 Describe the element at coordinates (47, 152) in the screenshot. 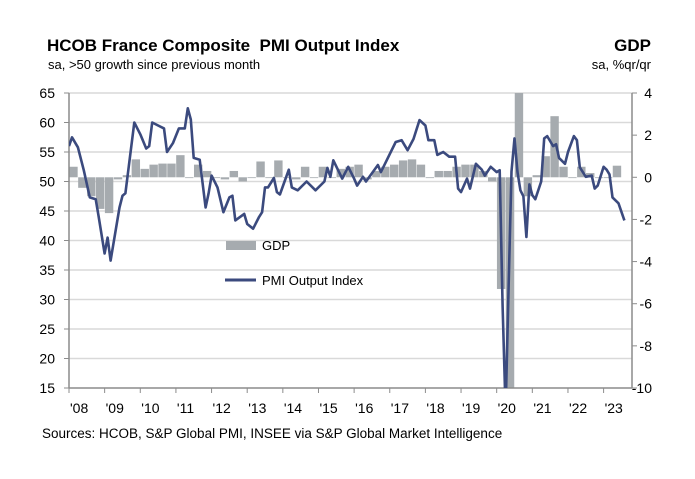

I see `left-tick-label: 55` at that location.